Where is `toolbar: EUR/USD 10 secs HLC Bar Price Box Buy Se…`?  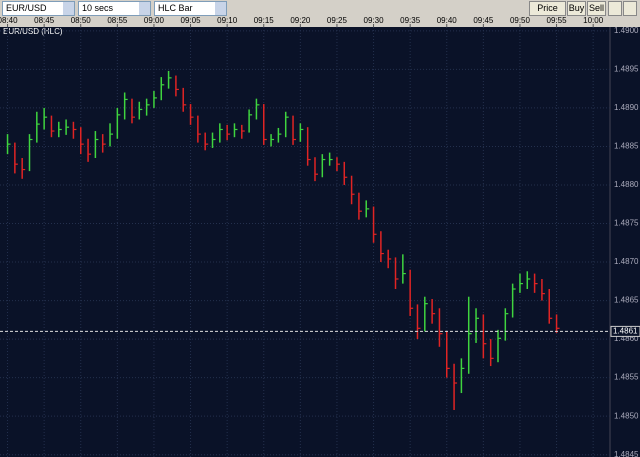 toolbar: EUR/USD 10 secs HLC Bar Price Box Buy Se… is located at coordinates (320, 13).